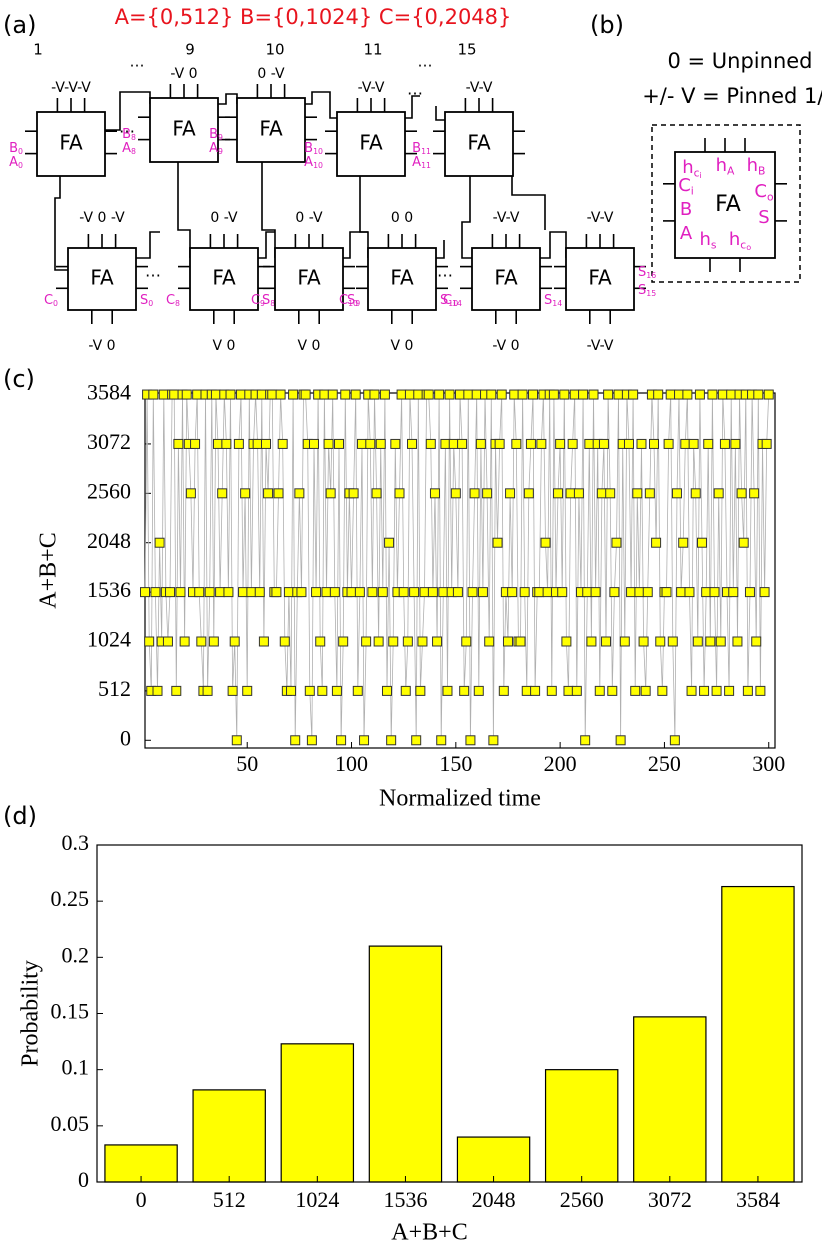 This screenshot has height=1257, width=822. What do you see at coordinates (109, 639) in the screenshot?
I see `y-tick-label: 1024` at bounding box center [109, 639].